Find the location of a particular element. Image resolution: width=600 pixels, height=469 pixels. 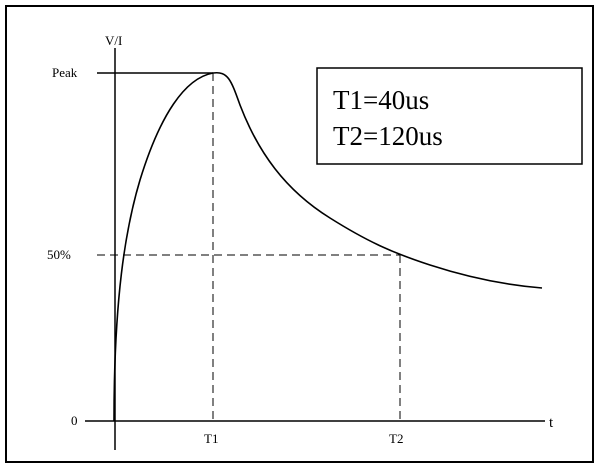

zero-label: 0 is located at coordinates (74, 420).